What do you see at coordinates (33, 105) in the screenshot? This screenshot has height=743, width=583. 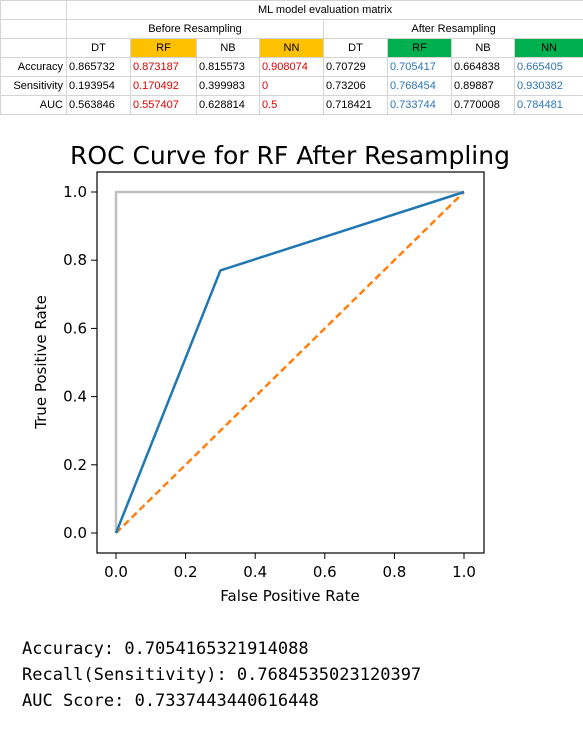 I see `row-label: AUC` at bounding box center [33, 105].